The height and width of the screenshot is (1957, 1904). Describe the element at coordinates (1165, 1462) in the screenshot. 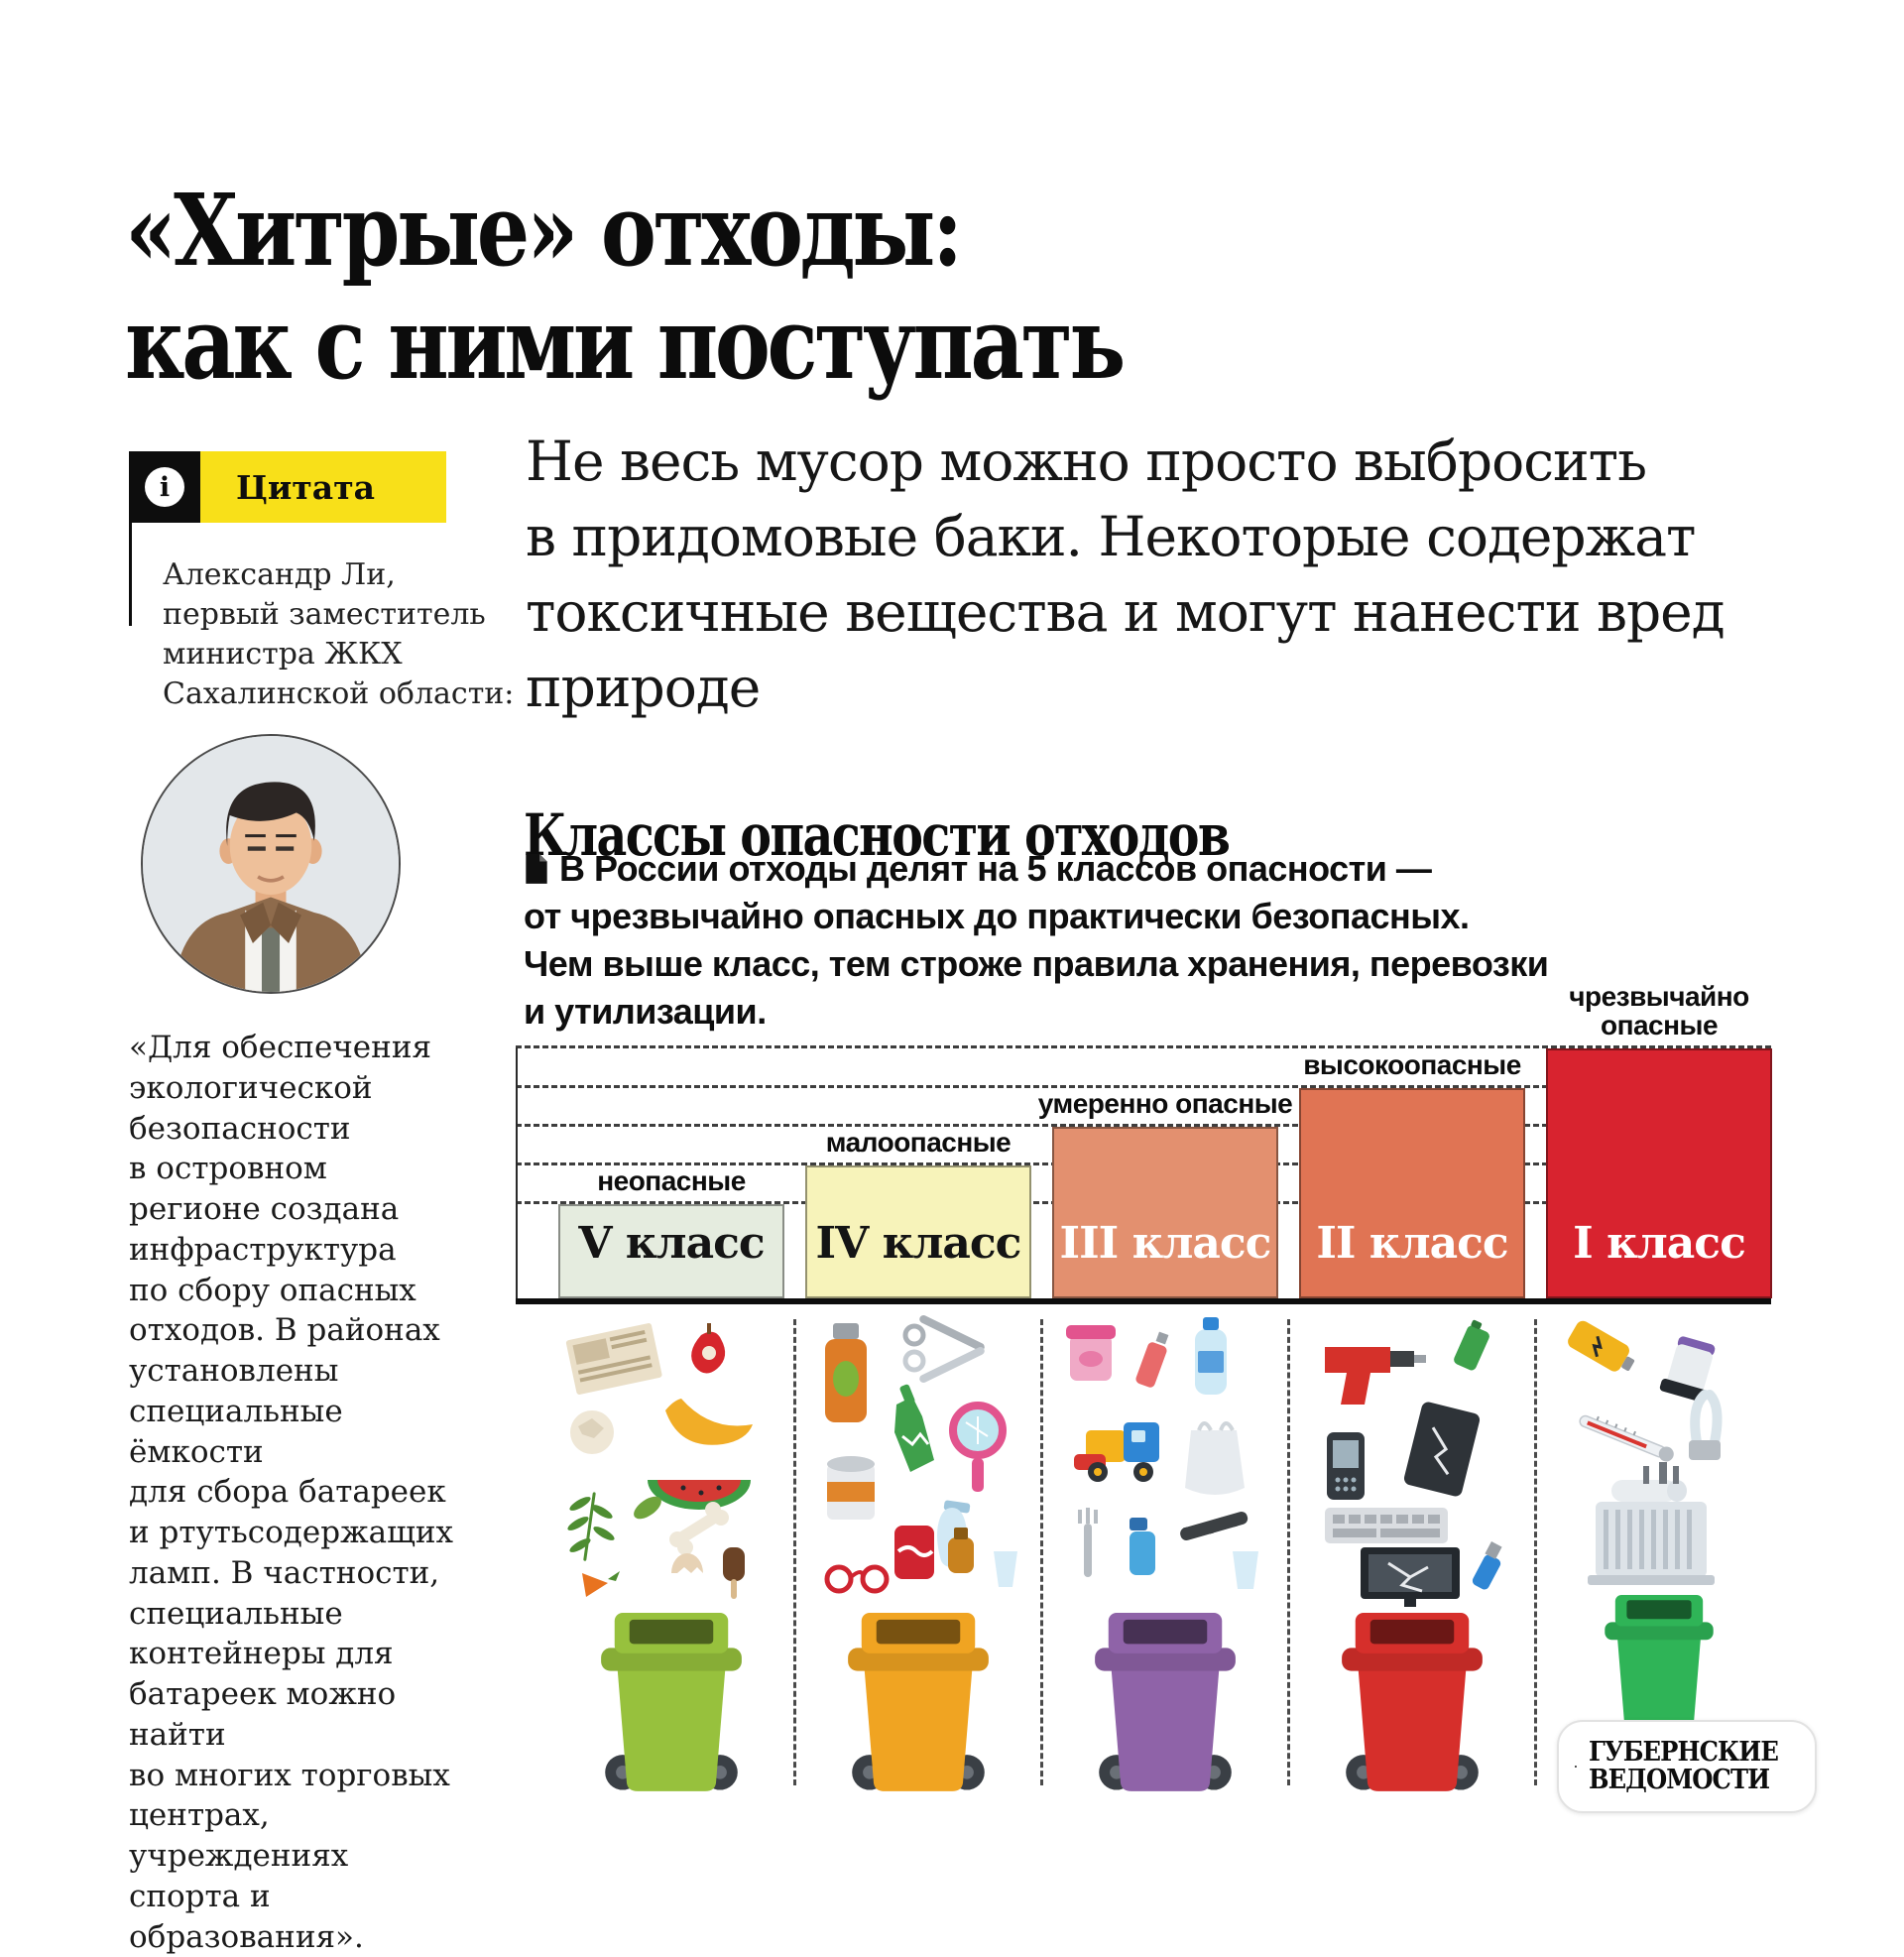

I see `waste-items-class-iii` at that location.